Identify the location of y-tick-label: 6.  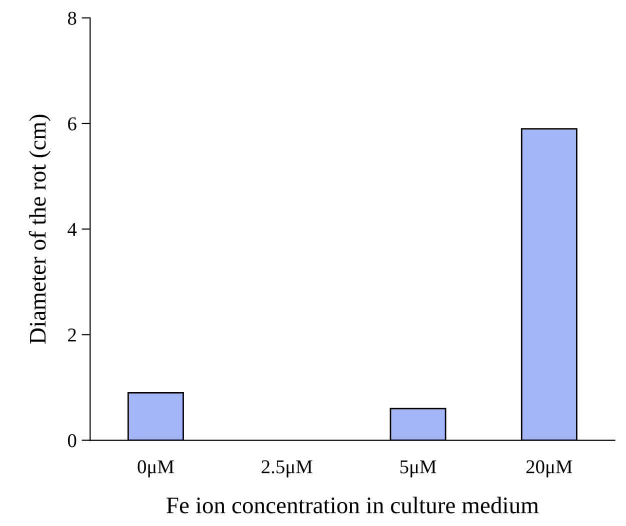
(72, 123).